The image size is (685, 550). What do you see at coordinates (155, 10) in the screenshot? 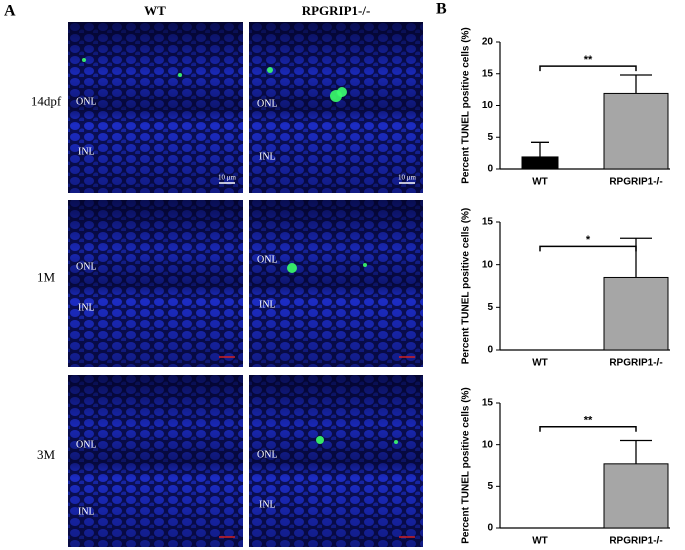
I see `column-label: WT` at bounding box center [155, 10].